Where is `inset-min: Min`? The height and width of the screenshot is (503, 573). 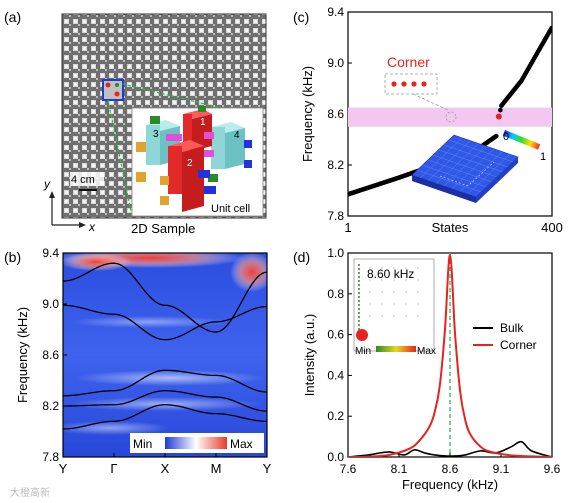
inset-min: Min is located at coordinates (363, 351).